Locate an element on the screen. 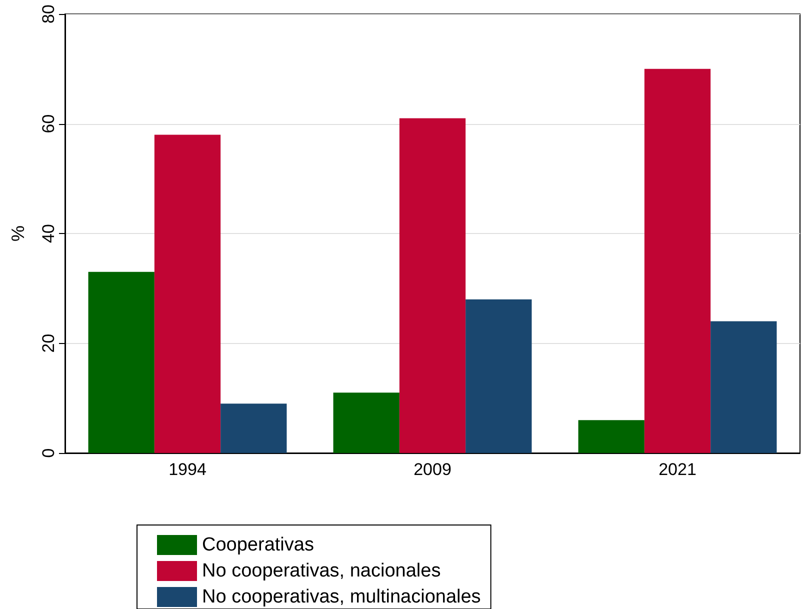 The height and width of the screenshot is (609, 802). y-tick-label: 60 is located at coordinates (48, 124).